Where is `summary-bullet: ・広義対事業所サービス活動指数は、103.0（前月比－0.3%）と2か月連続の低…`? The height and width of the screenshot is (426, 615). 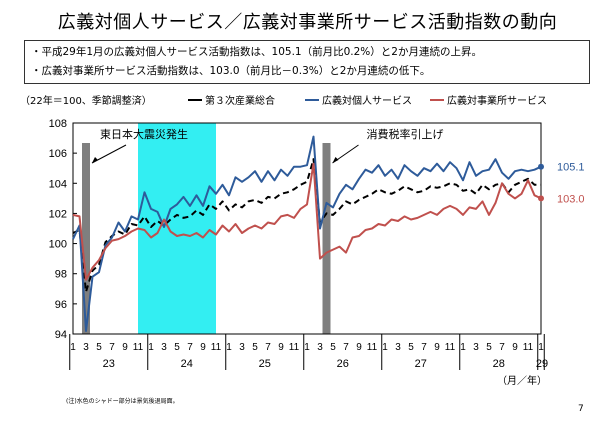
summary-bullet: ・広義対事業所サービス活動指数は、103.0（前月比－0.3%）と2か月連続の低… is located at coordinates (231, 71).